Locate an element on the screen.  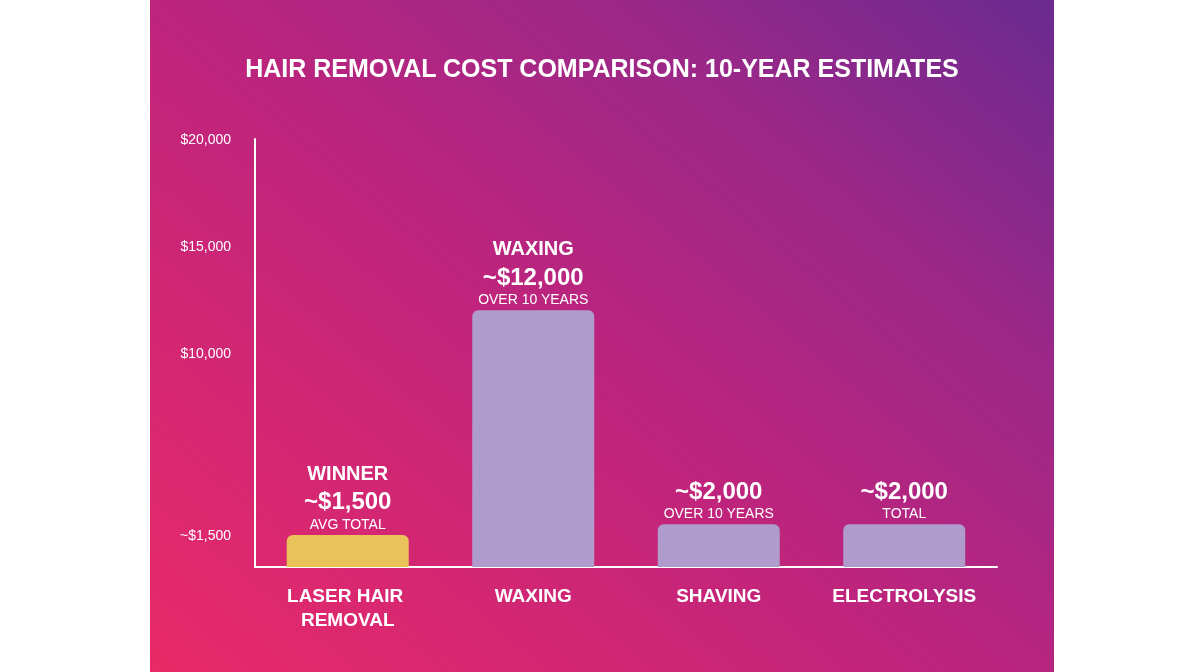
data-label: ~$1,500 is located at coordinates (348, 501).